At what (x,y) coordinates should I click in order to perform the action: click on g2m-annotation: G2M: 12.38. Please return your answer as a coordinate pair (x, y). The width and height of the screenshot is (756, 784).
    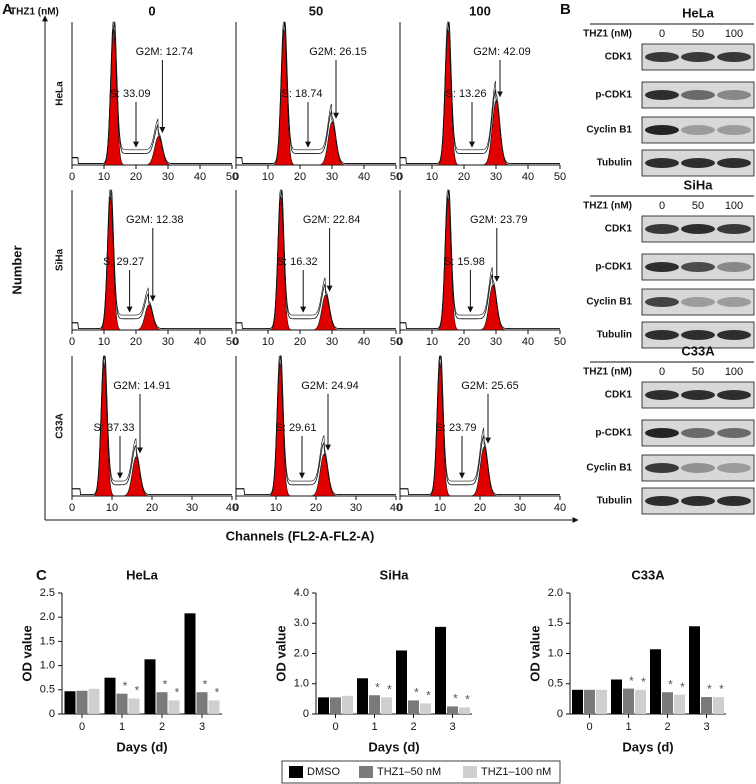
    Looking at the image, I should click on (154, 220).